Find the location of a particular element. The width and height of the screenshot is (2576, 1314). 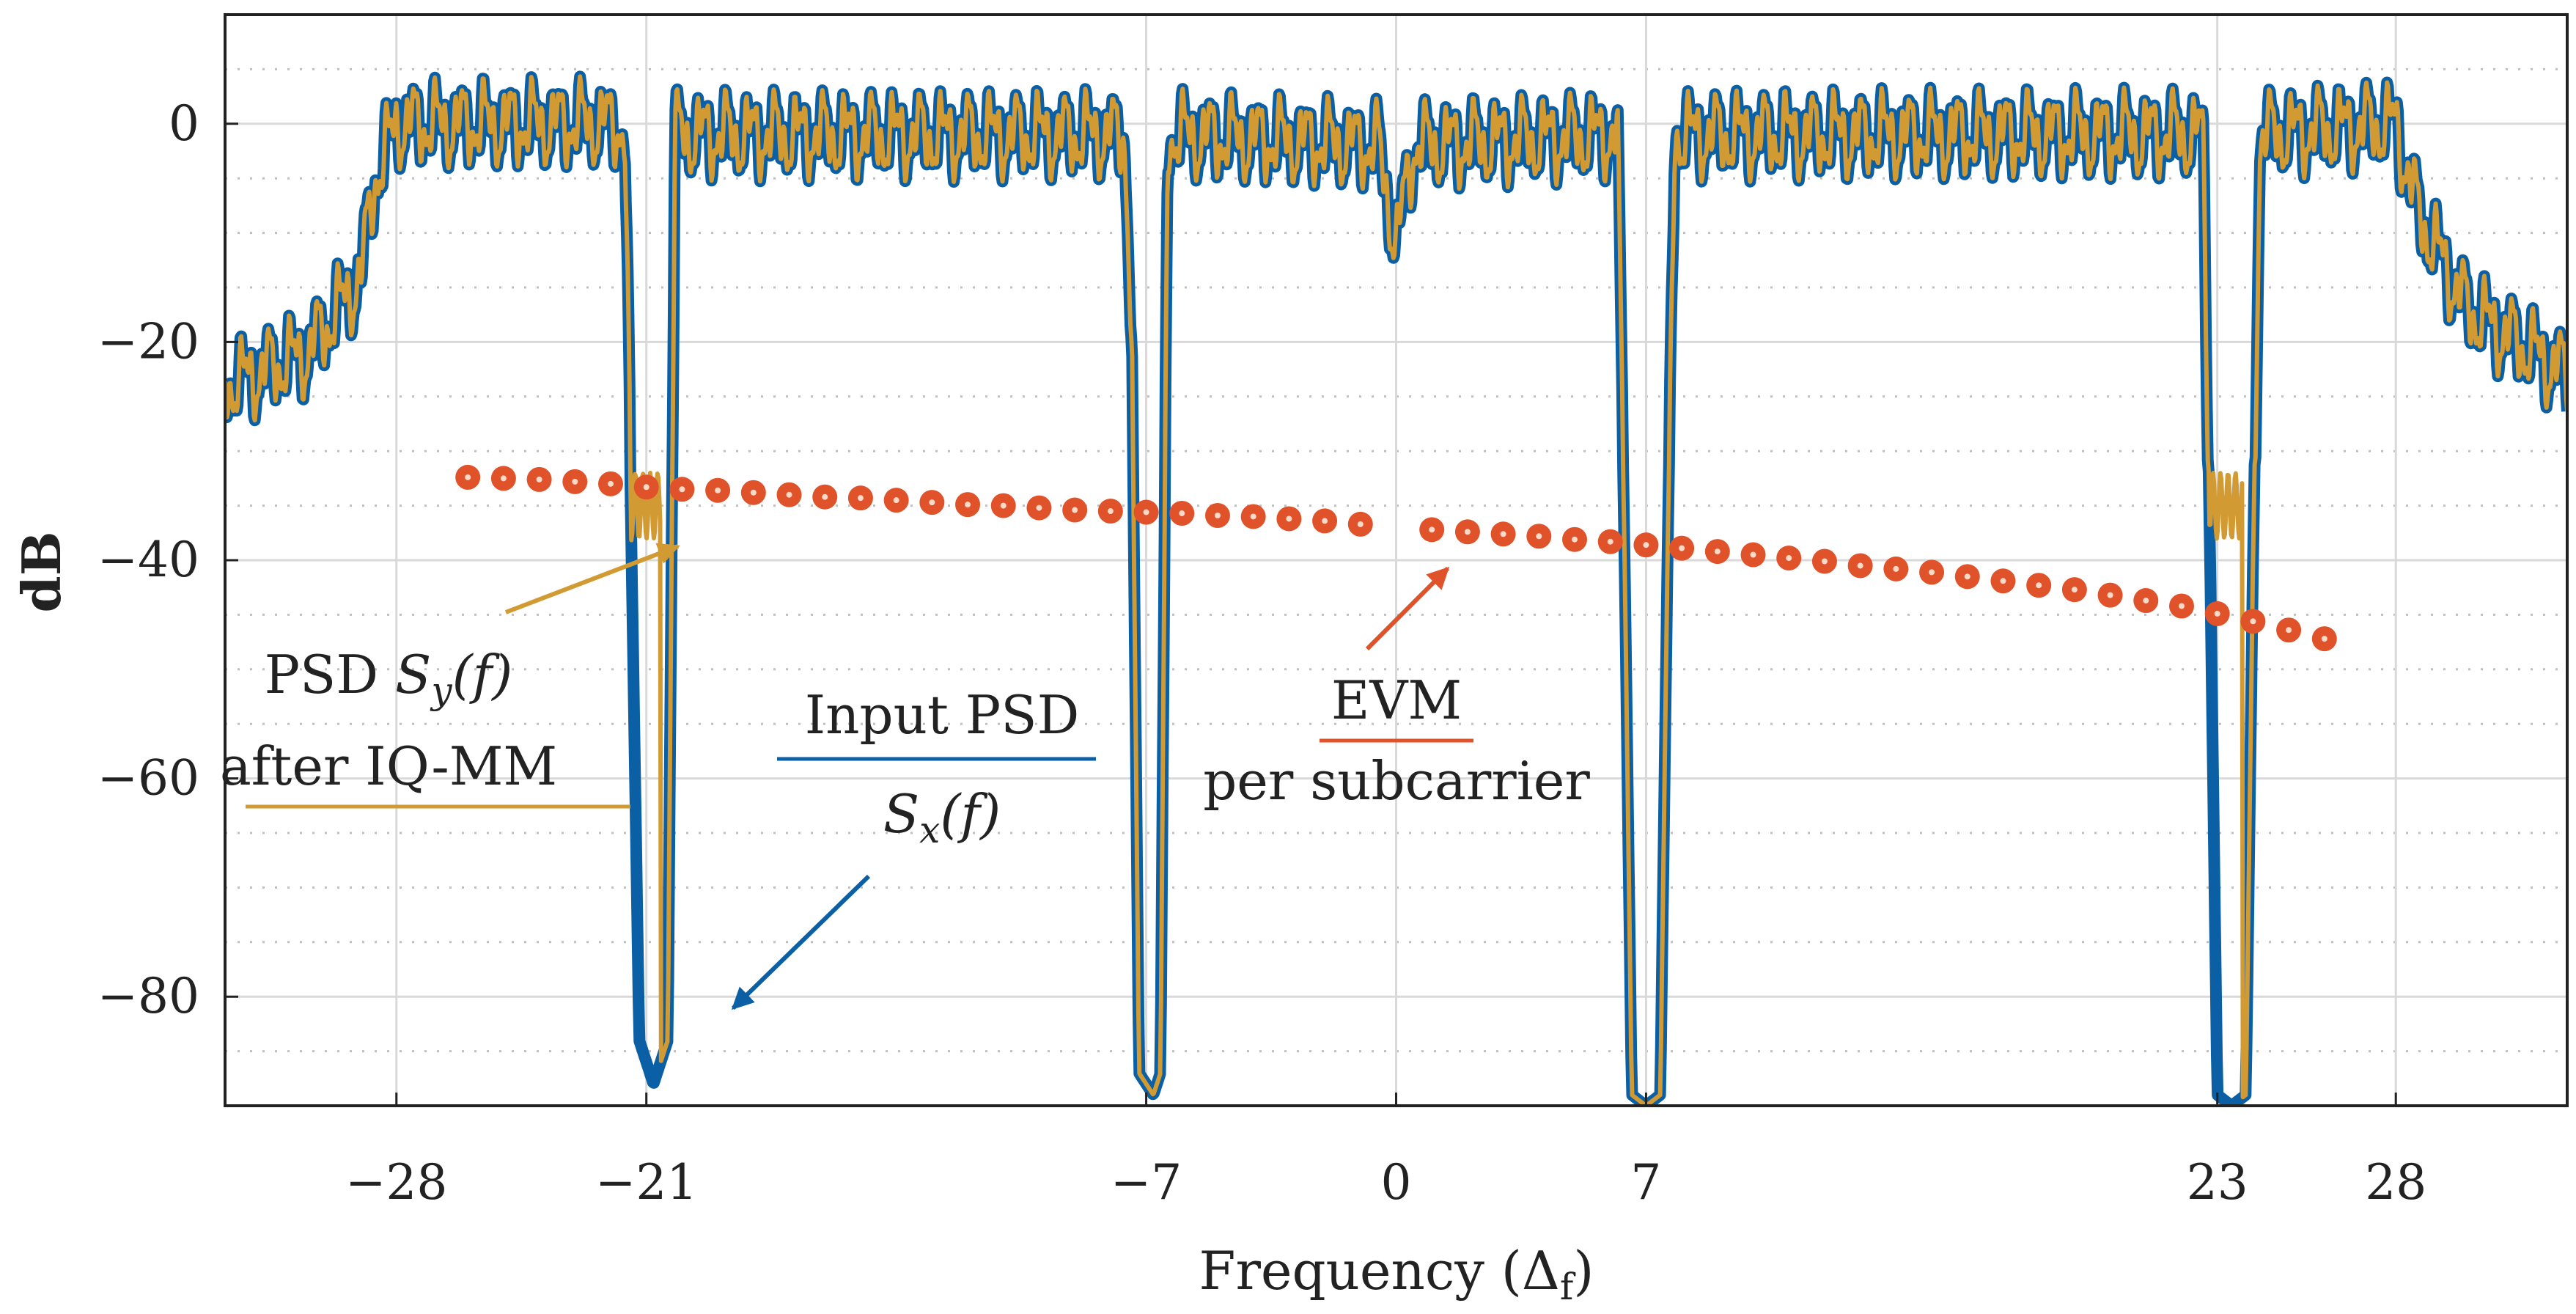

evm-arrow is located at coordinates (1407, 608).